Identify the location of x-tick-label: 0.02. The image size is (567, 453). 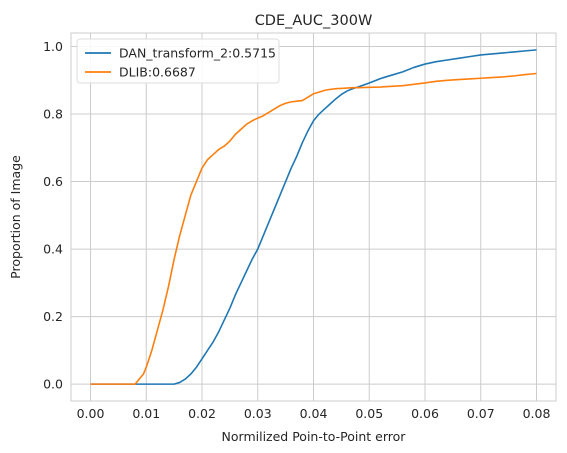
(202, 413).